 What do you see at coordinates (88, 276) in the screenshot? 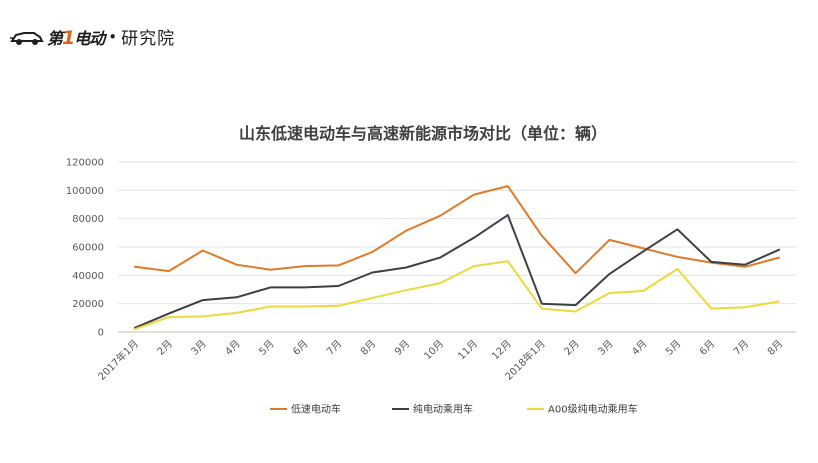
I see `y-tick-label: 40000` at bounding box center [88, 276].